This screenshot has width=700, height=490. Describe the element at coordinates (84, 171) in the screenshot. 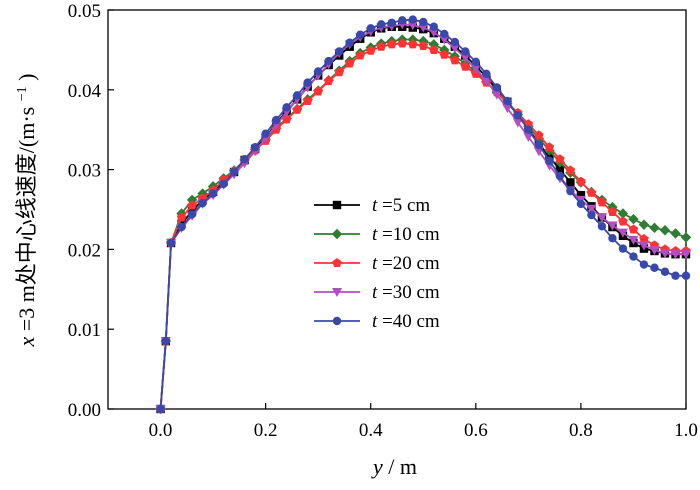

I see `y-tick-label: 0.03` at that location.